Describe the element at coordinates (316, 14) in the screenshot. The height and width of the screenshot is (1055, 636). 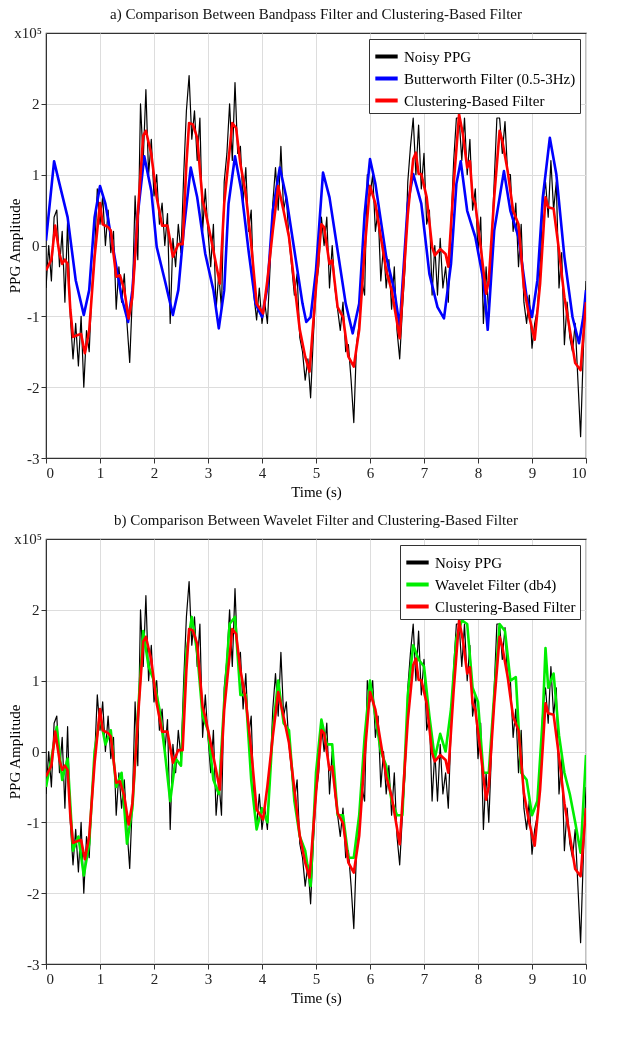
I see `chart-title: a) Comparison Between Bandpass Filter and Clustering-Based Filter` at that location.